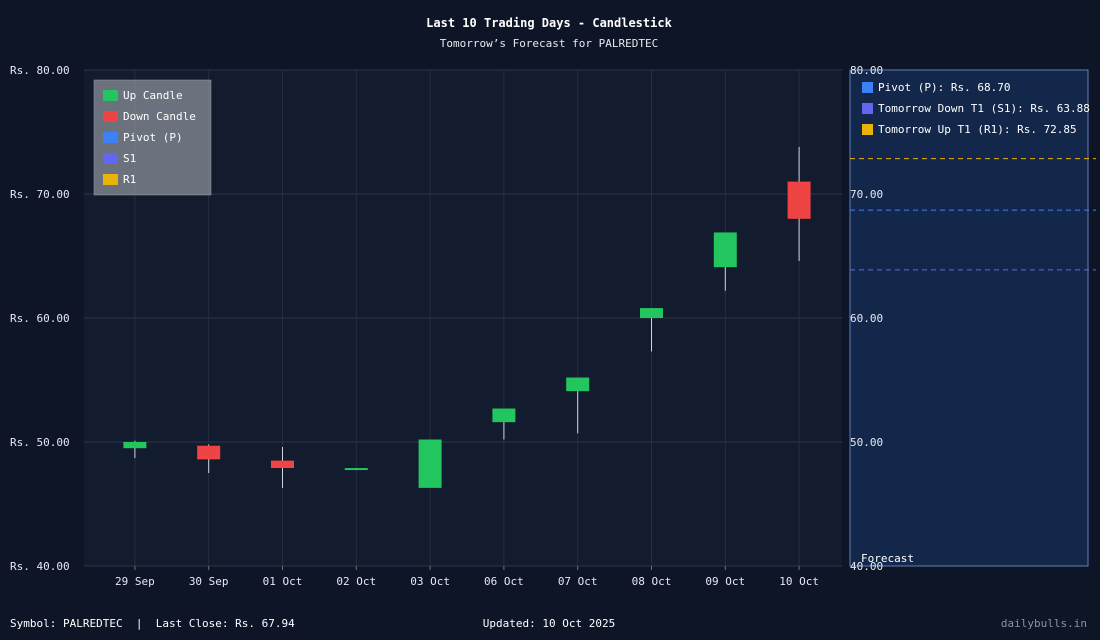 Image resolution: width=1100 pixels, height=640 pixels. Describe the element at coordinates (866, 194) in the screenshot. I see `right-tick-label: 70.00` at that location.